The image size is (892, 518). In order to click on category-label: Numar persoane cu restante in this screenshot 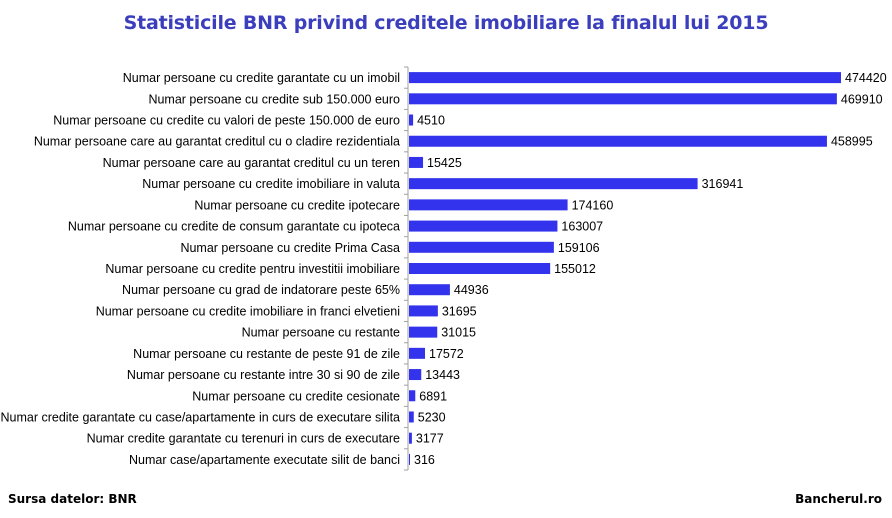, I will do `click(321, 333)`.